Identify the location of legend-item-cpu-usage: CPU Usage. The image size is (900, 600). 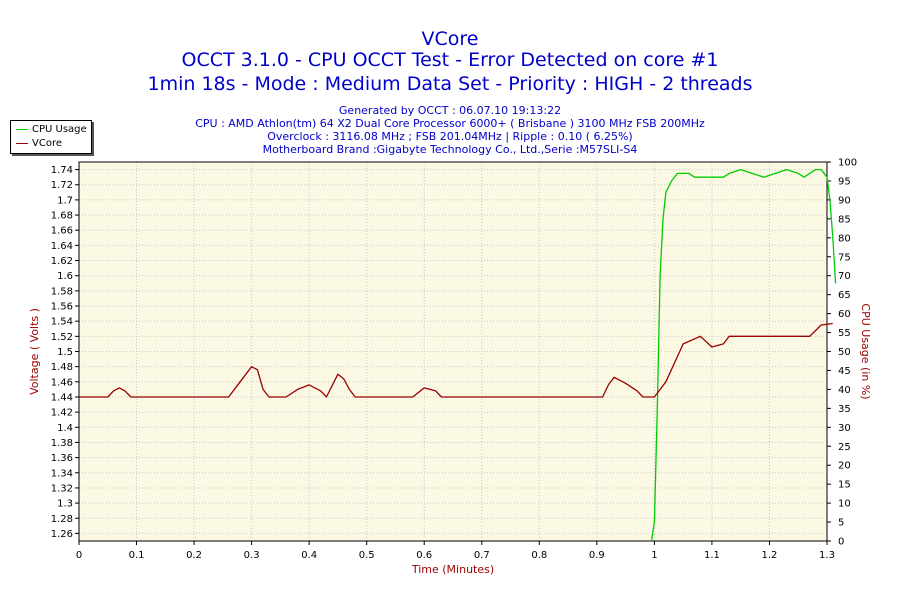
(51, 130).